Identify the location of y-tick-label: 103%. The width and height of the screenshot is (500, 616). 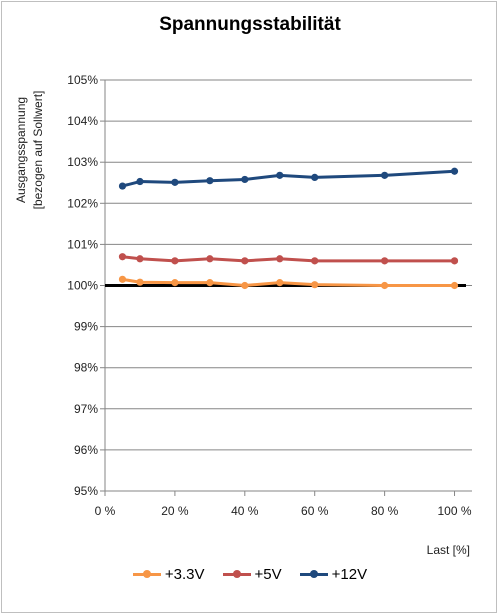
(82, 162).